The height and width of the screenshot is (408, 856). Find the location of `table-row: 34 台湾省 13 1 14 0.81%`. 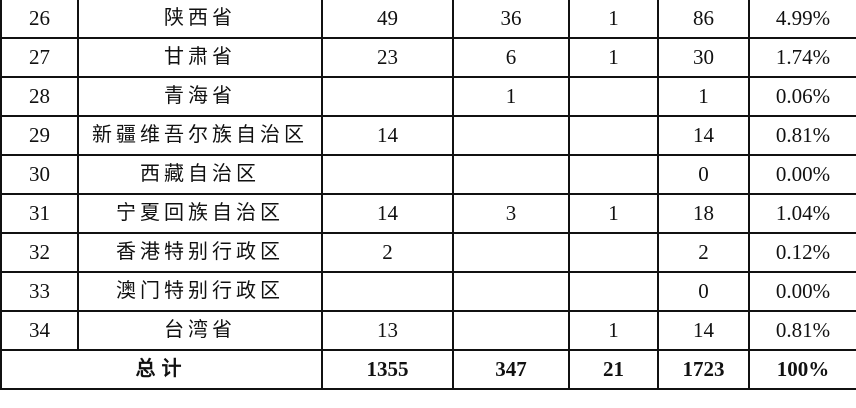

table-row: 34 台湾省 13 1 14 0.81% is located at coordinates (428, 330).